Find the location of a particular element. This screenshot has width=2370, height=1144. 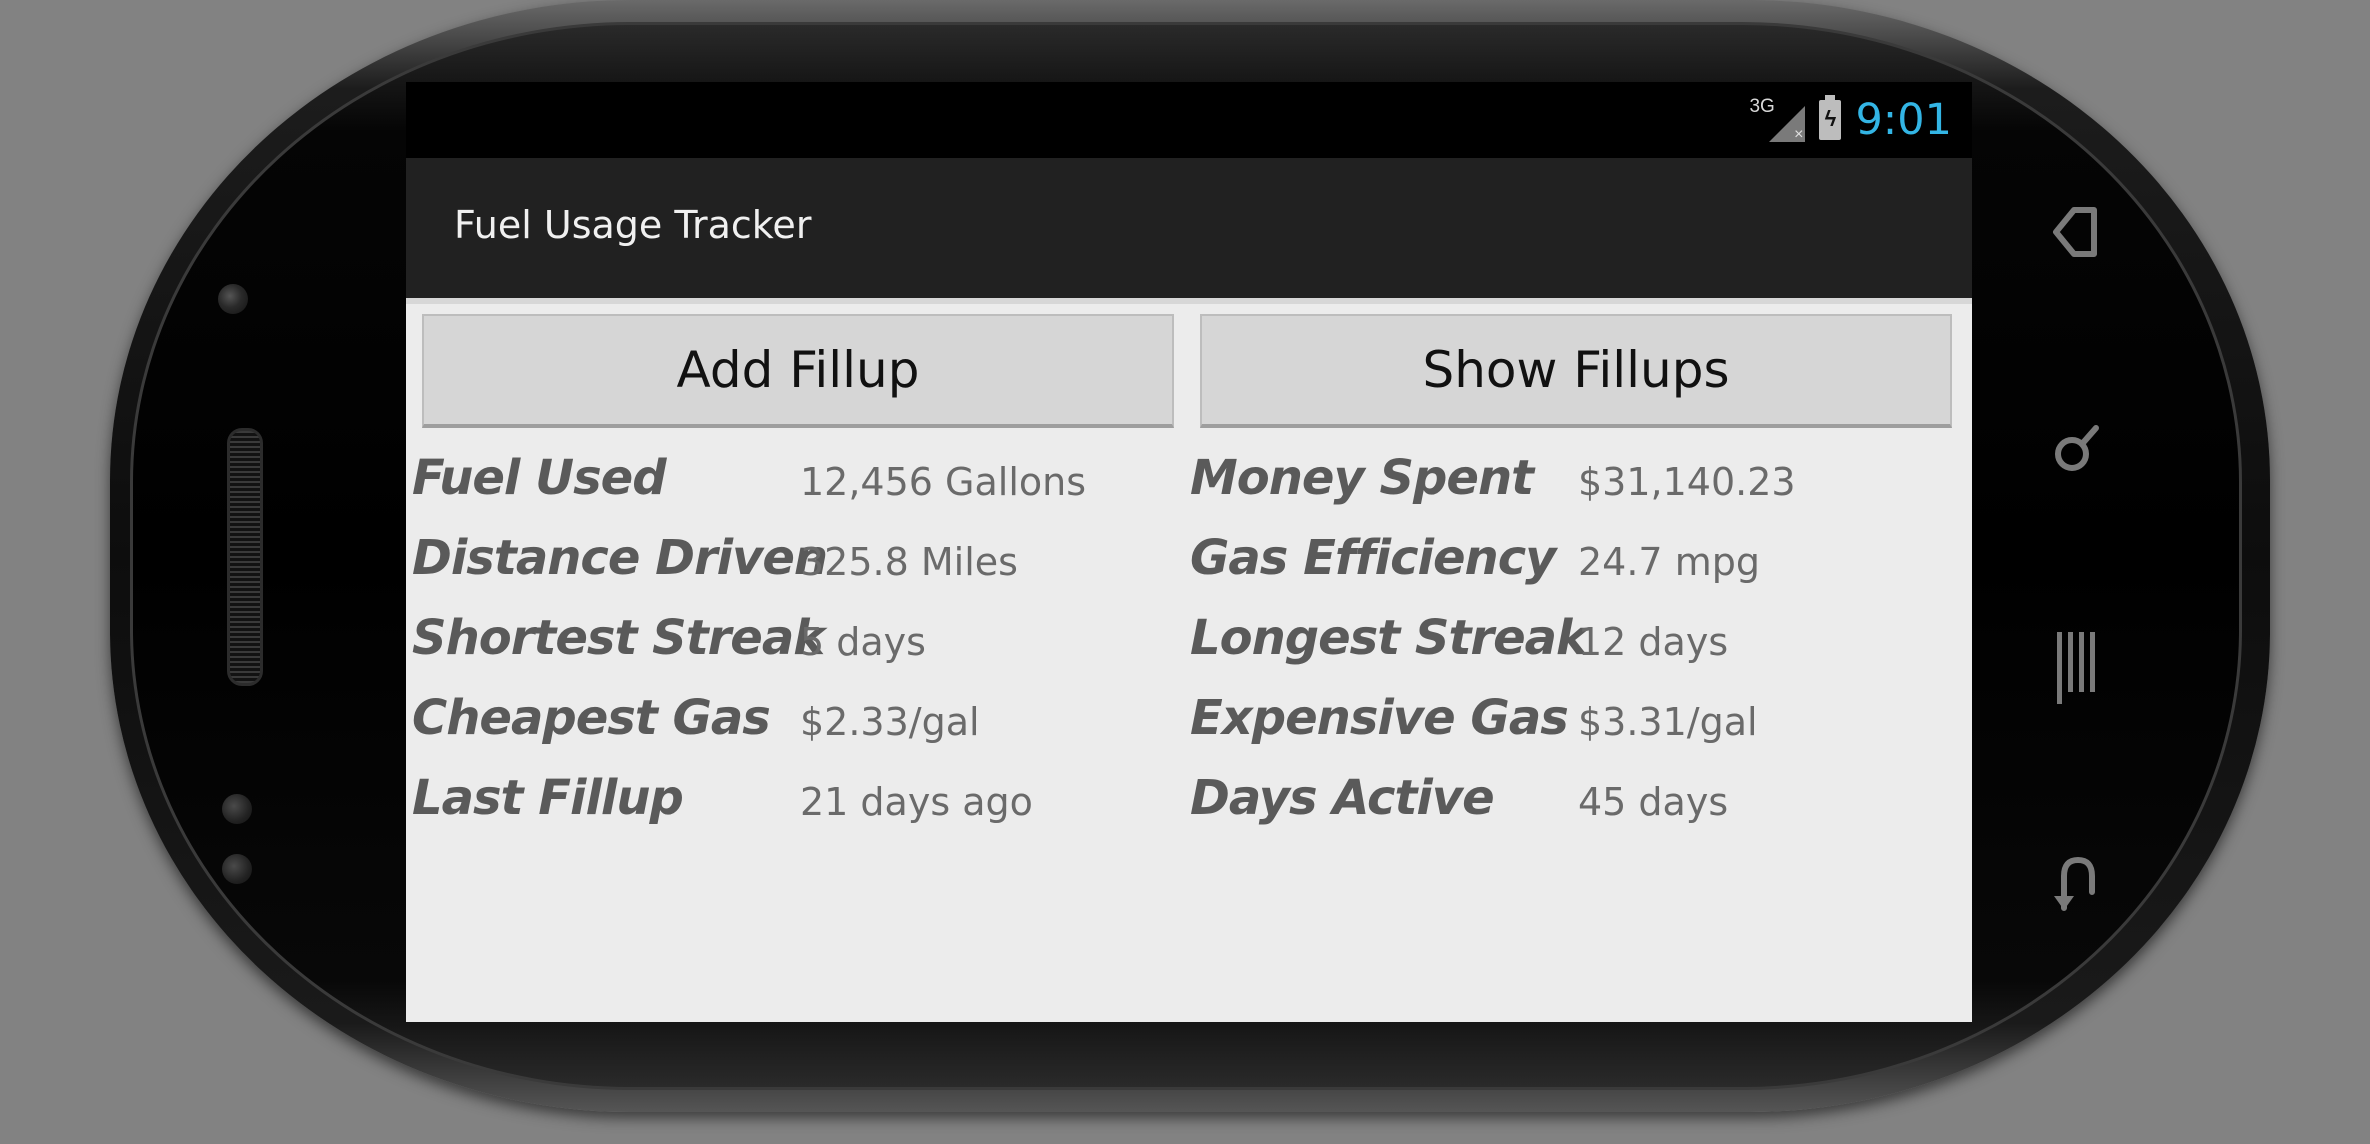

last-fillup-label: Last Fillup is located at coordinates (548, 798).